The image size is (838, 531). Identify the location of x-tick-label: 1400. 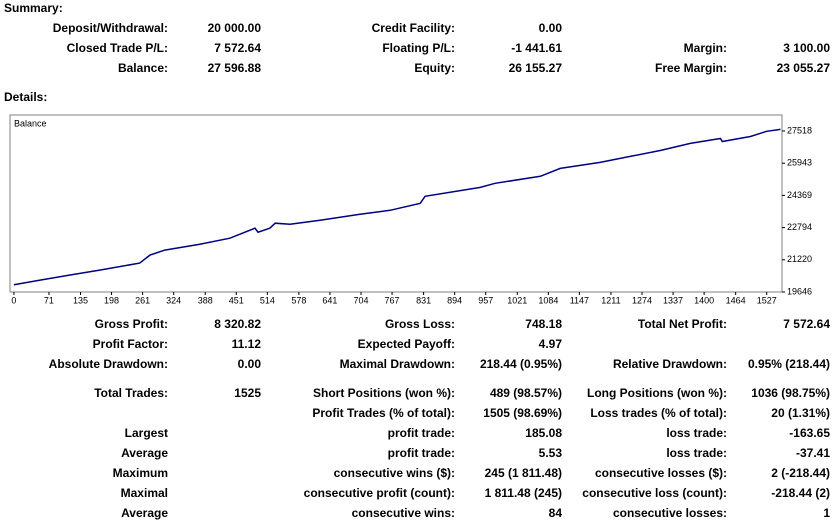
(704, 300).